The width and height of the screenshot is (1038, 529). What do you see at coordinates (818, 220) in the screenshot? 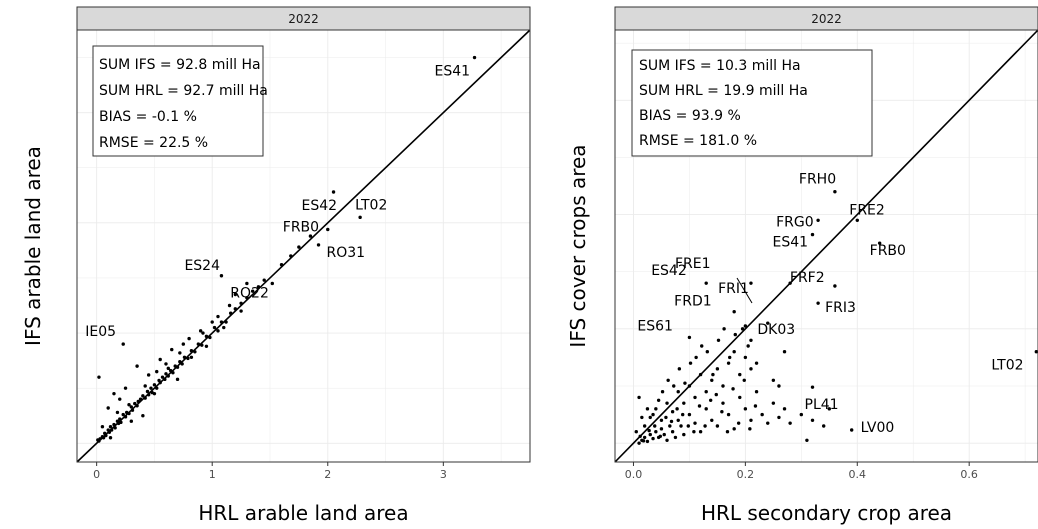
I see `right-labeled-point-frg0` at bounding box center [818, 220].